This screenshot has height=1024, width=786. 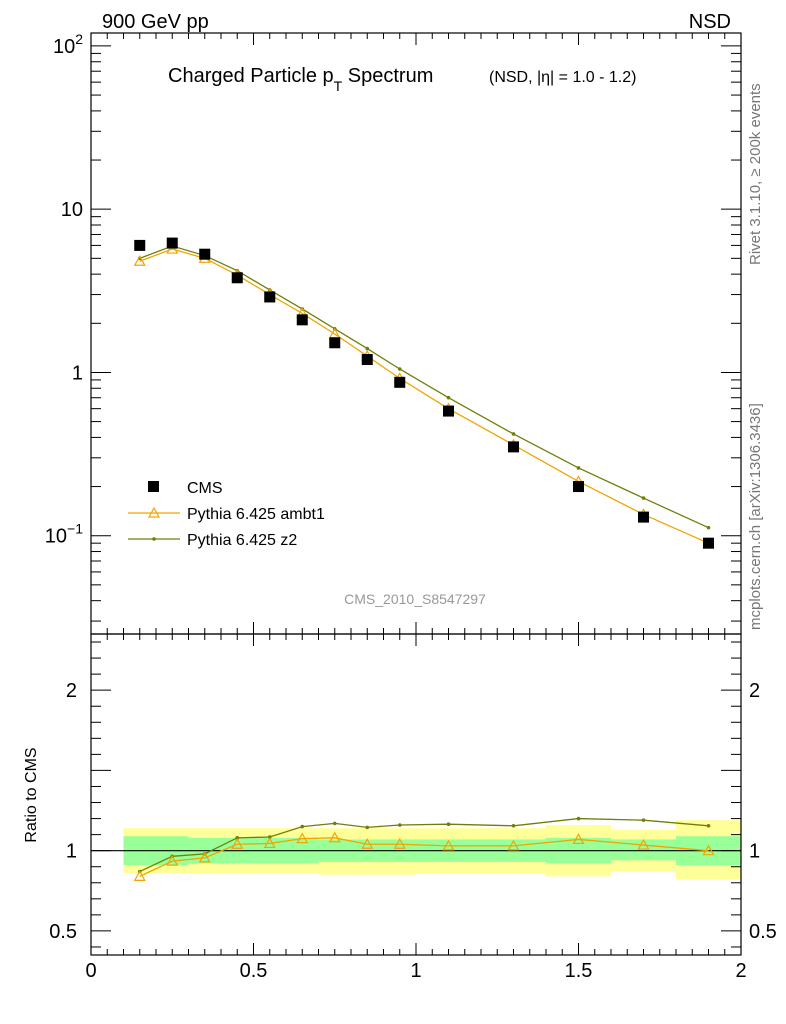 What do you see at coordinates (387, 76) in the screenshot?
I see `main-chart-title-rest: Spectrum` at bounding box center [387, 76].